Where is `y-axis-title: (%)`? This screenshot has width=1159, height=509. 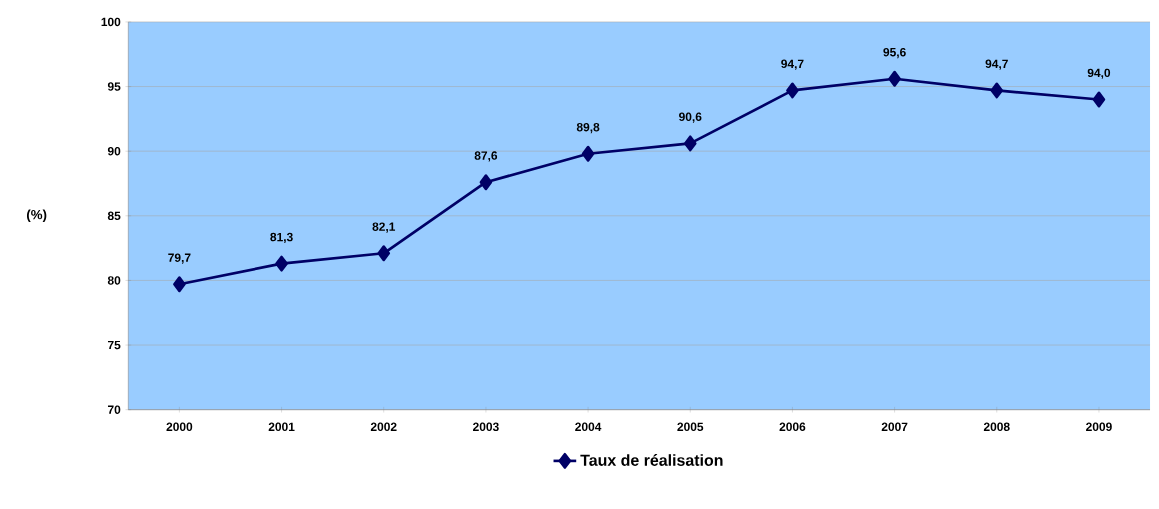 y-axis-title: (%) is located at coordinates (36, 215).